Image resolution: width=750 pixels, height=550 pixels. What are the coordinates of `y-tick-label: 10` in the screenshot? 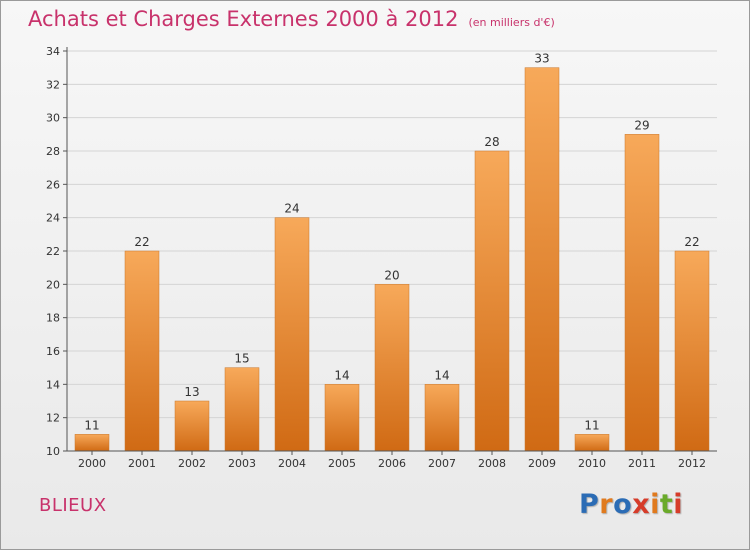 It's located at (53, 451).